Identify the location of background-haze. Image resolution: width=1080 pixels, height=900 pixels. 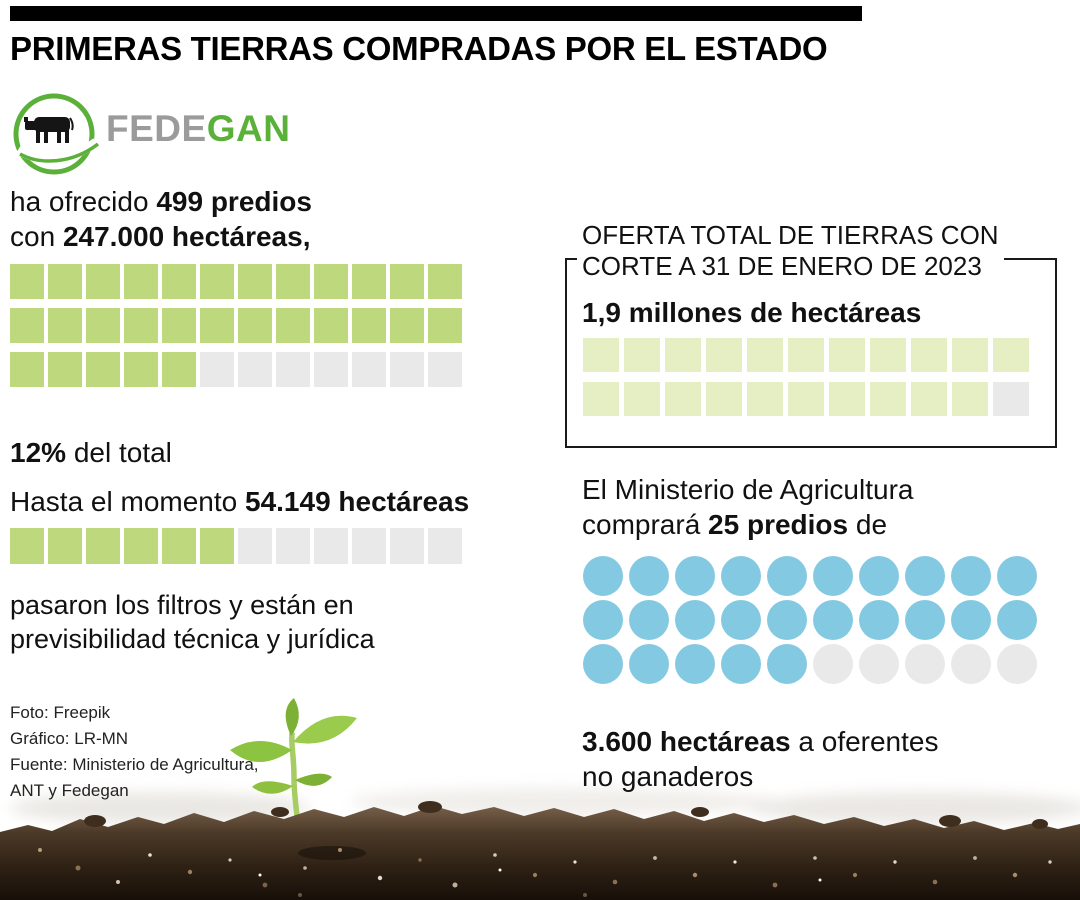
(545, 806).